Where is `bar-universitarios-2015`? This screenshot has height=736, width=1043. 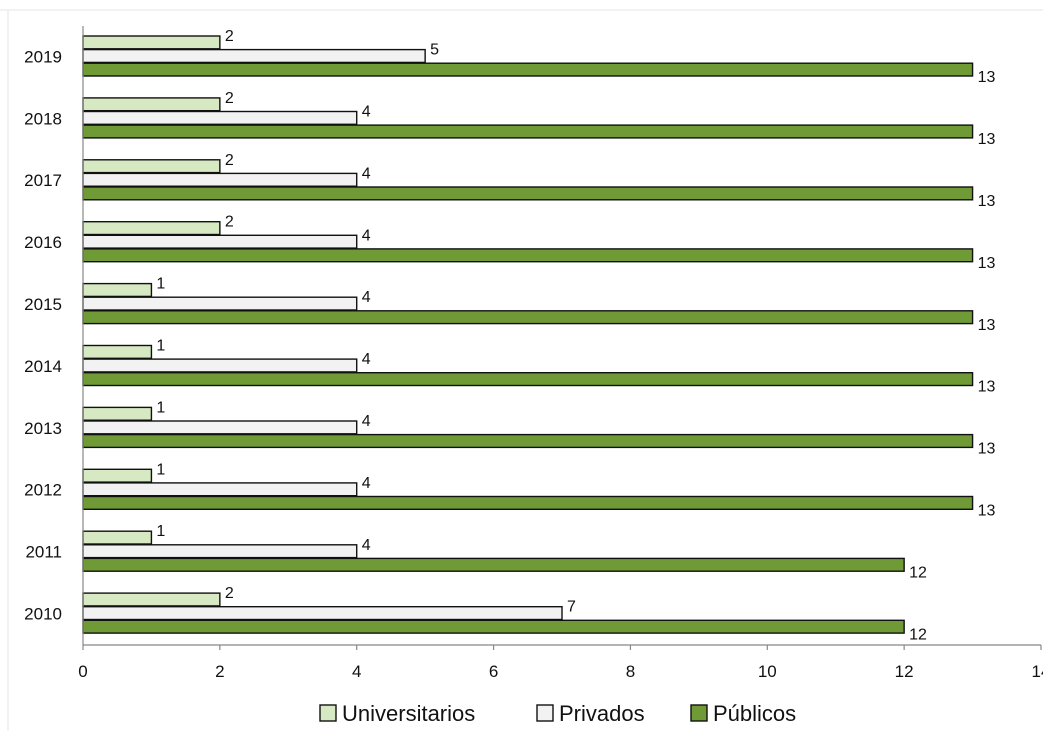 bar-universitarios-2015 is located at coordinates (117, 290).